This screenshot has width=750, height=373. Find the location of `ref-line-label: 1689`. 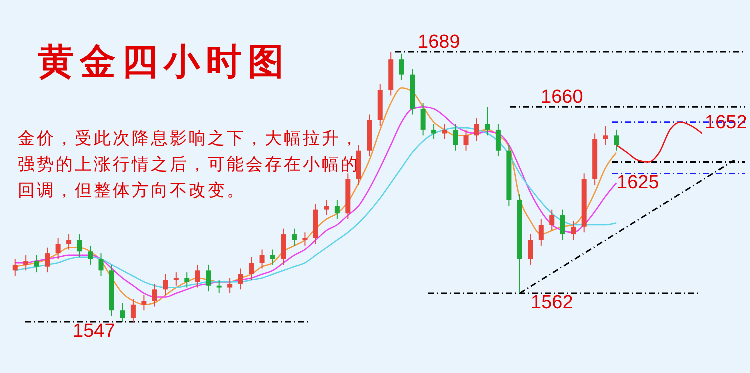

ref-line-label: 1689 is located at coordinates (439, 42).